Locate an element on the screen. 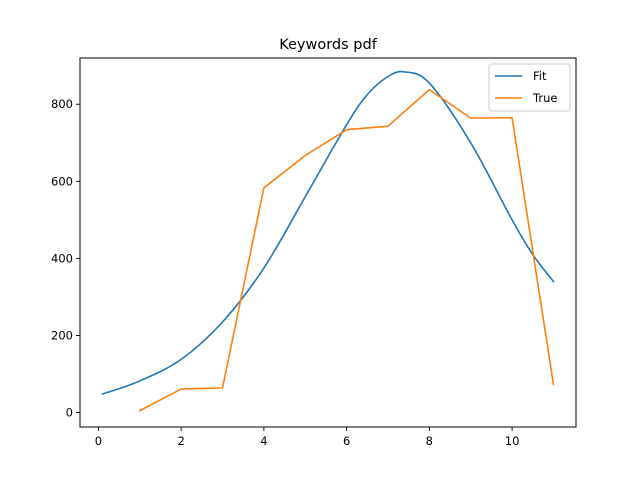  y-tick-label: 200 is located at coordinates (62, 335).